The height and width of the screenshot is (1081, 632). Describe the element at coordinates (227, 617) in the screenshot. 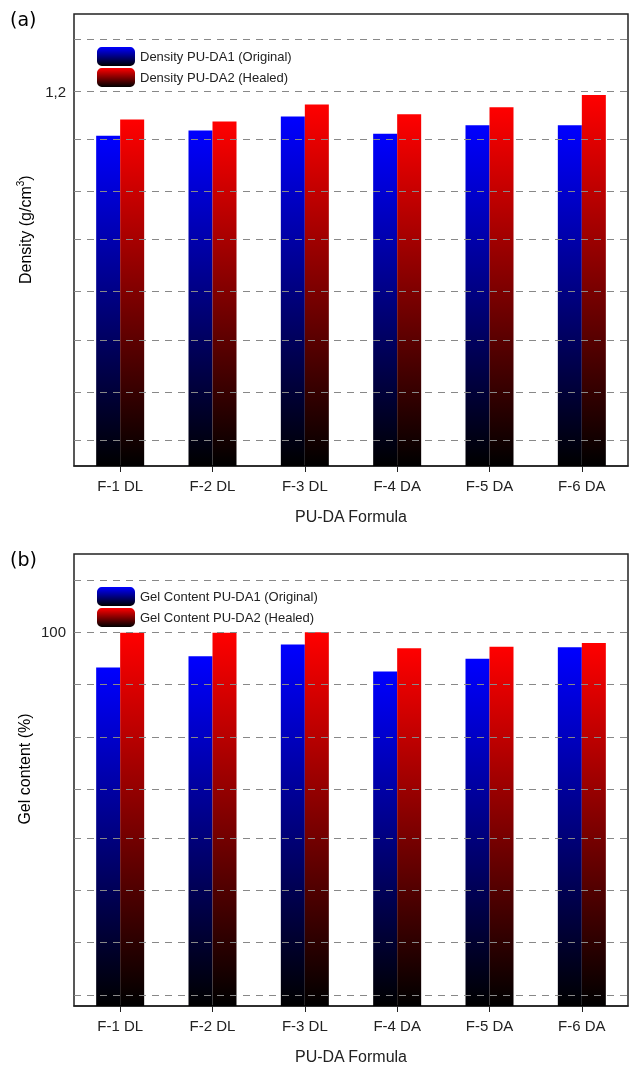

I see `legend-label: Gel Content PU-DA2 (Healed)` at that location.